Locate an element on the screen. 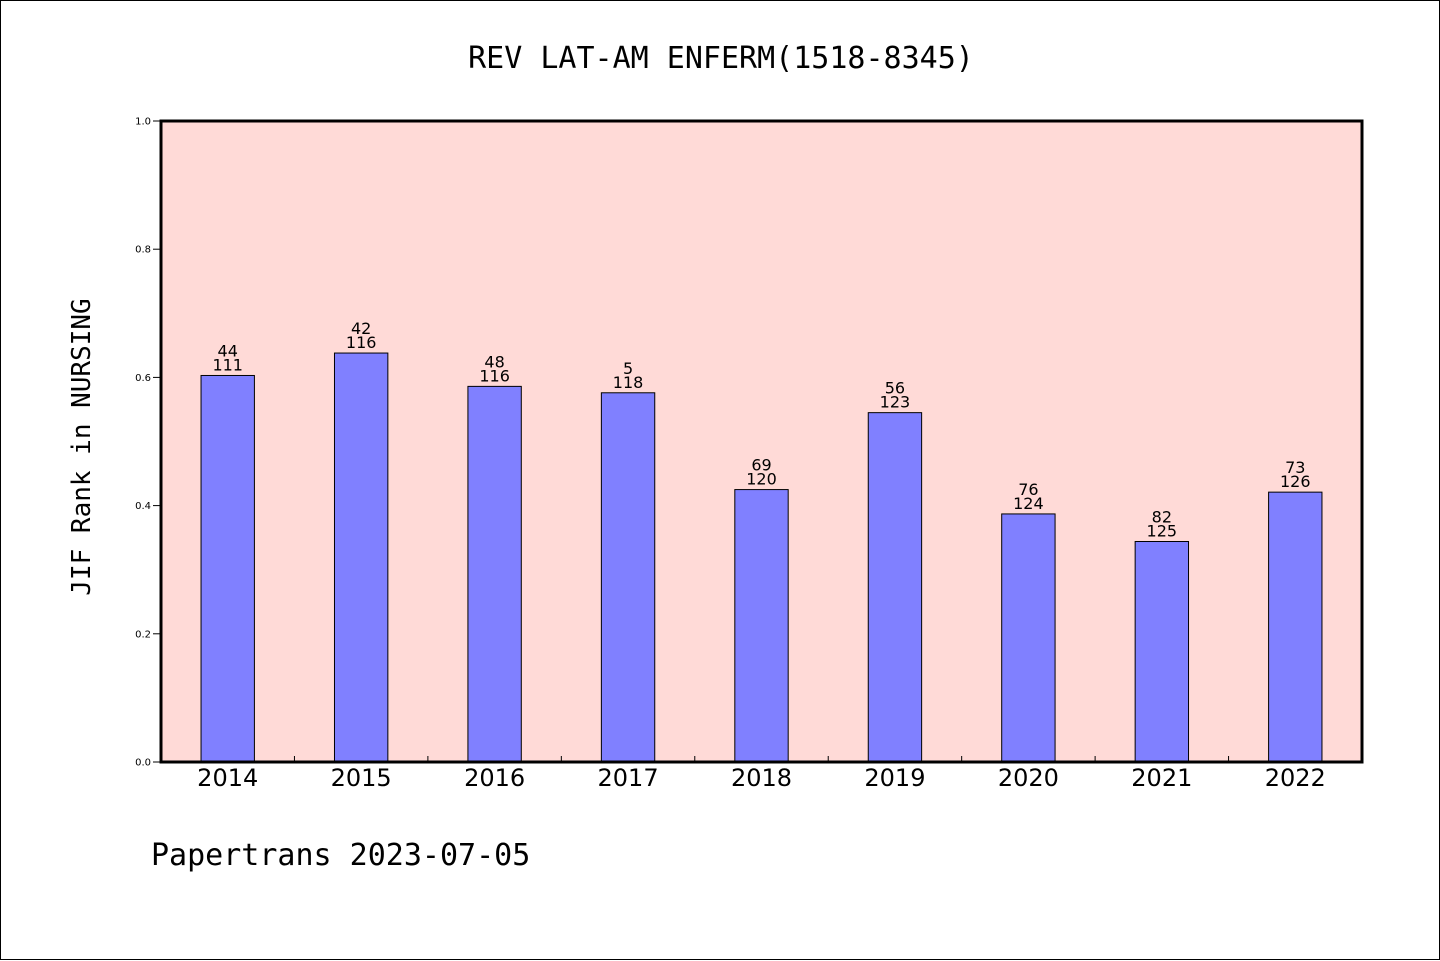  bar-2018 is located at coordinates (761, 626).